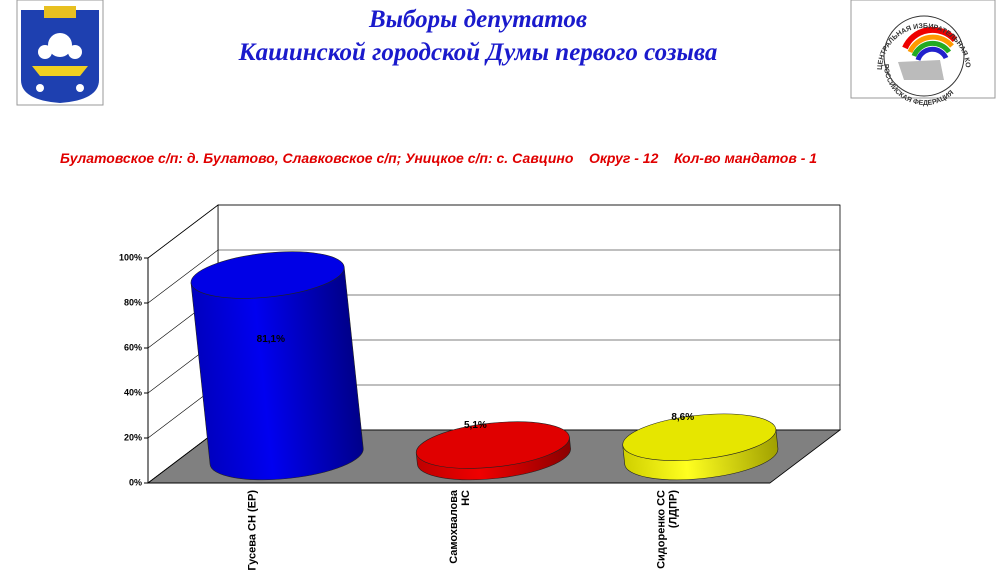 The image size is (1003, 580). Describe the element at coordinates (133, 392) in the screenshot. I see `y-tick-label: 40%` at that location.